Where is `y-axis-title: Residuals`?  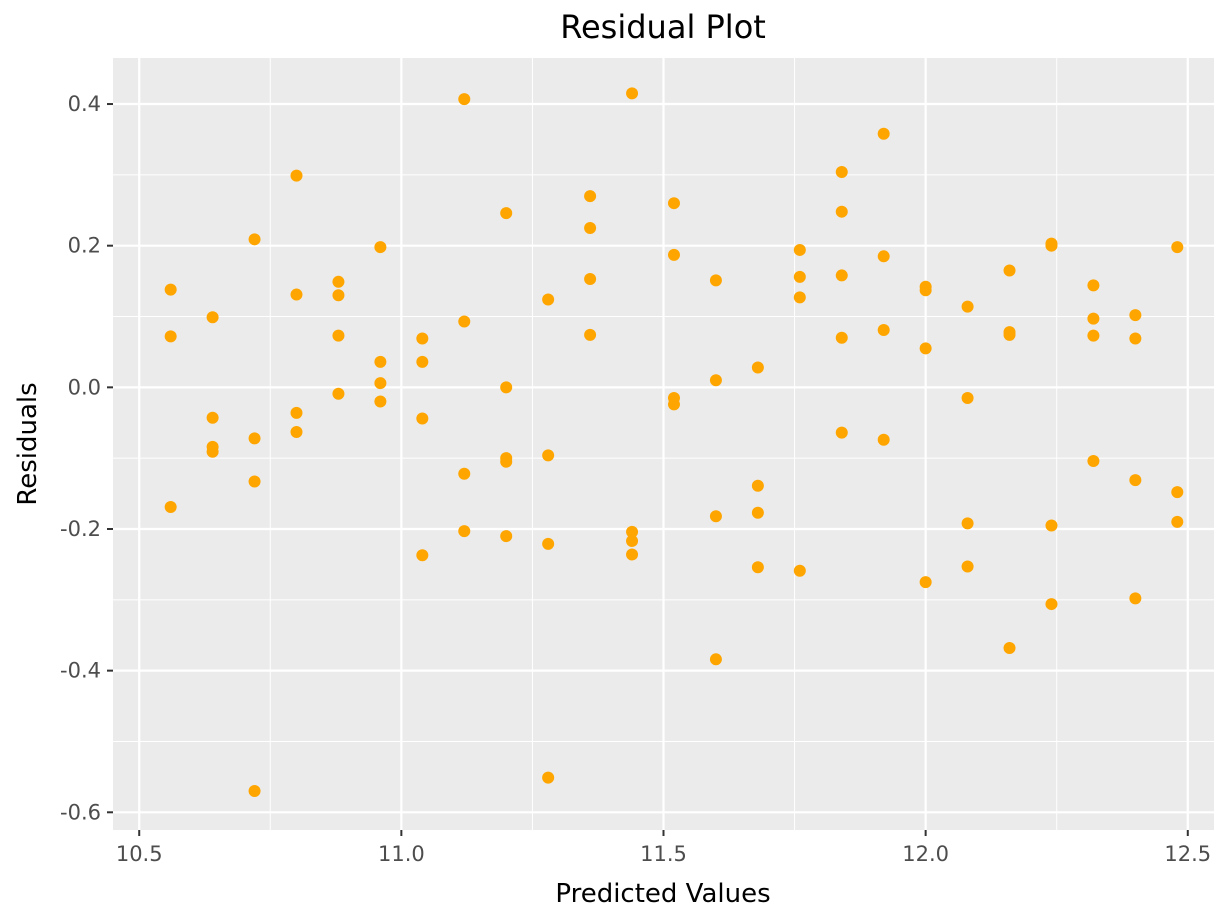 y-axis-title: Residuals is located at coordinates (28, 443).